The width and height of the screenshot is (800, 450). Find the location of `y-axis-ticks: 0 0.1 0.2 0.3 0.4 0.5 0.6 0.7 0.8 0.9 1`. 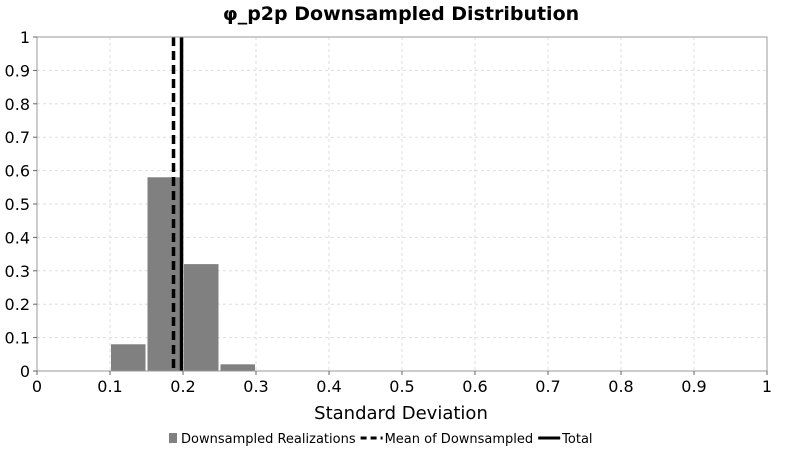

y-axis-ticks: 0 0.1 0.2 0.3 0.4 0.5 0.6 0.7 0.8 0.9 1 is located at coordinates (21, 204).